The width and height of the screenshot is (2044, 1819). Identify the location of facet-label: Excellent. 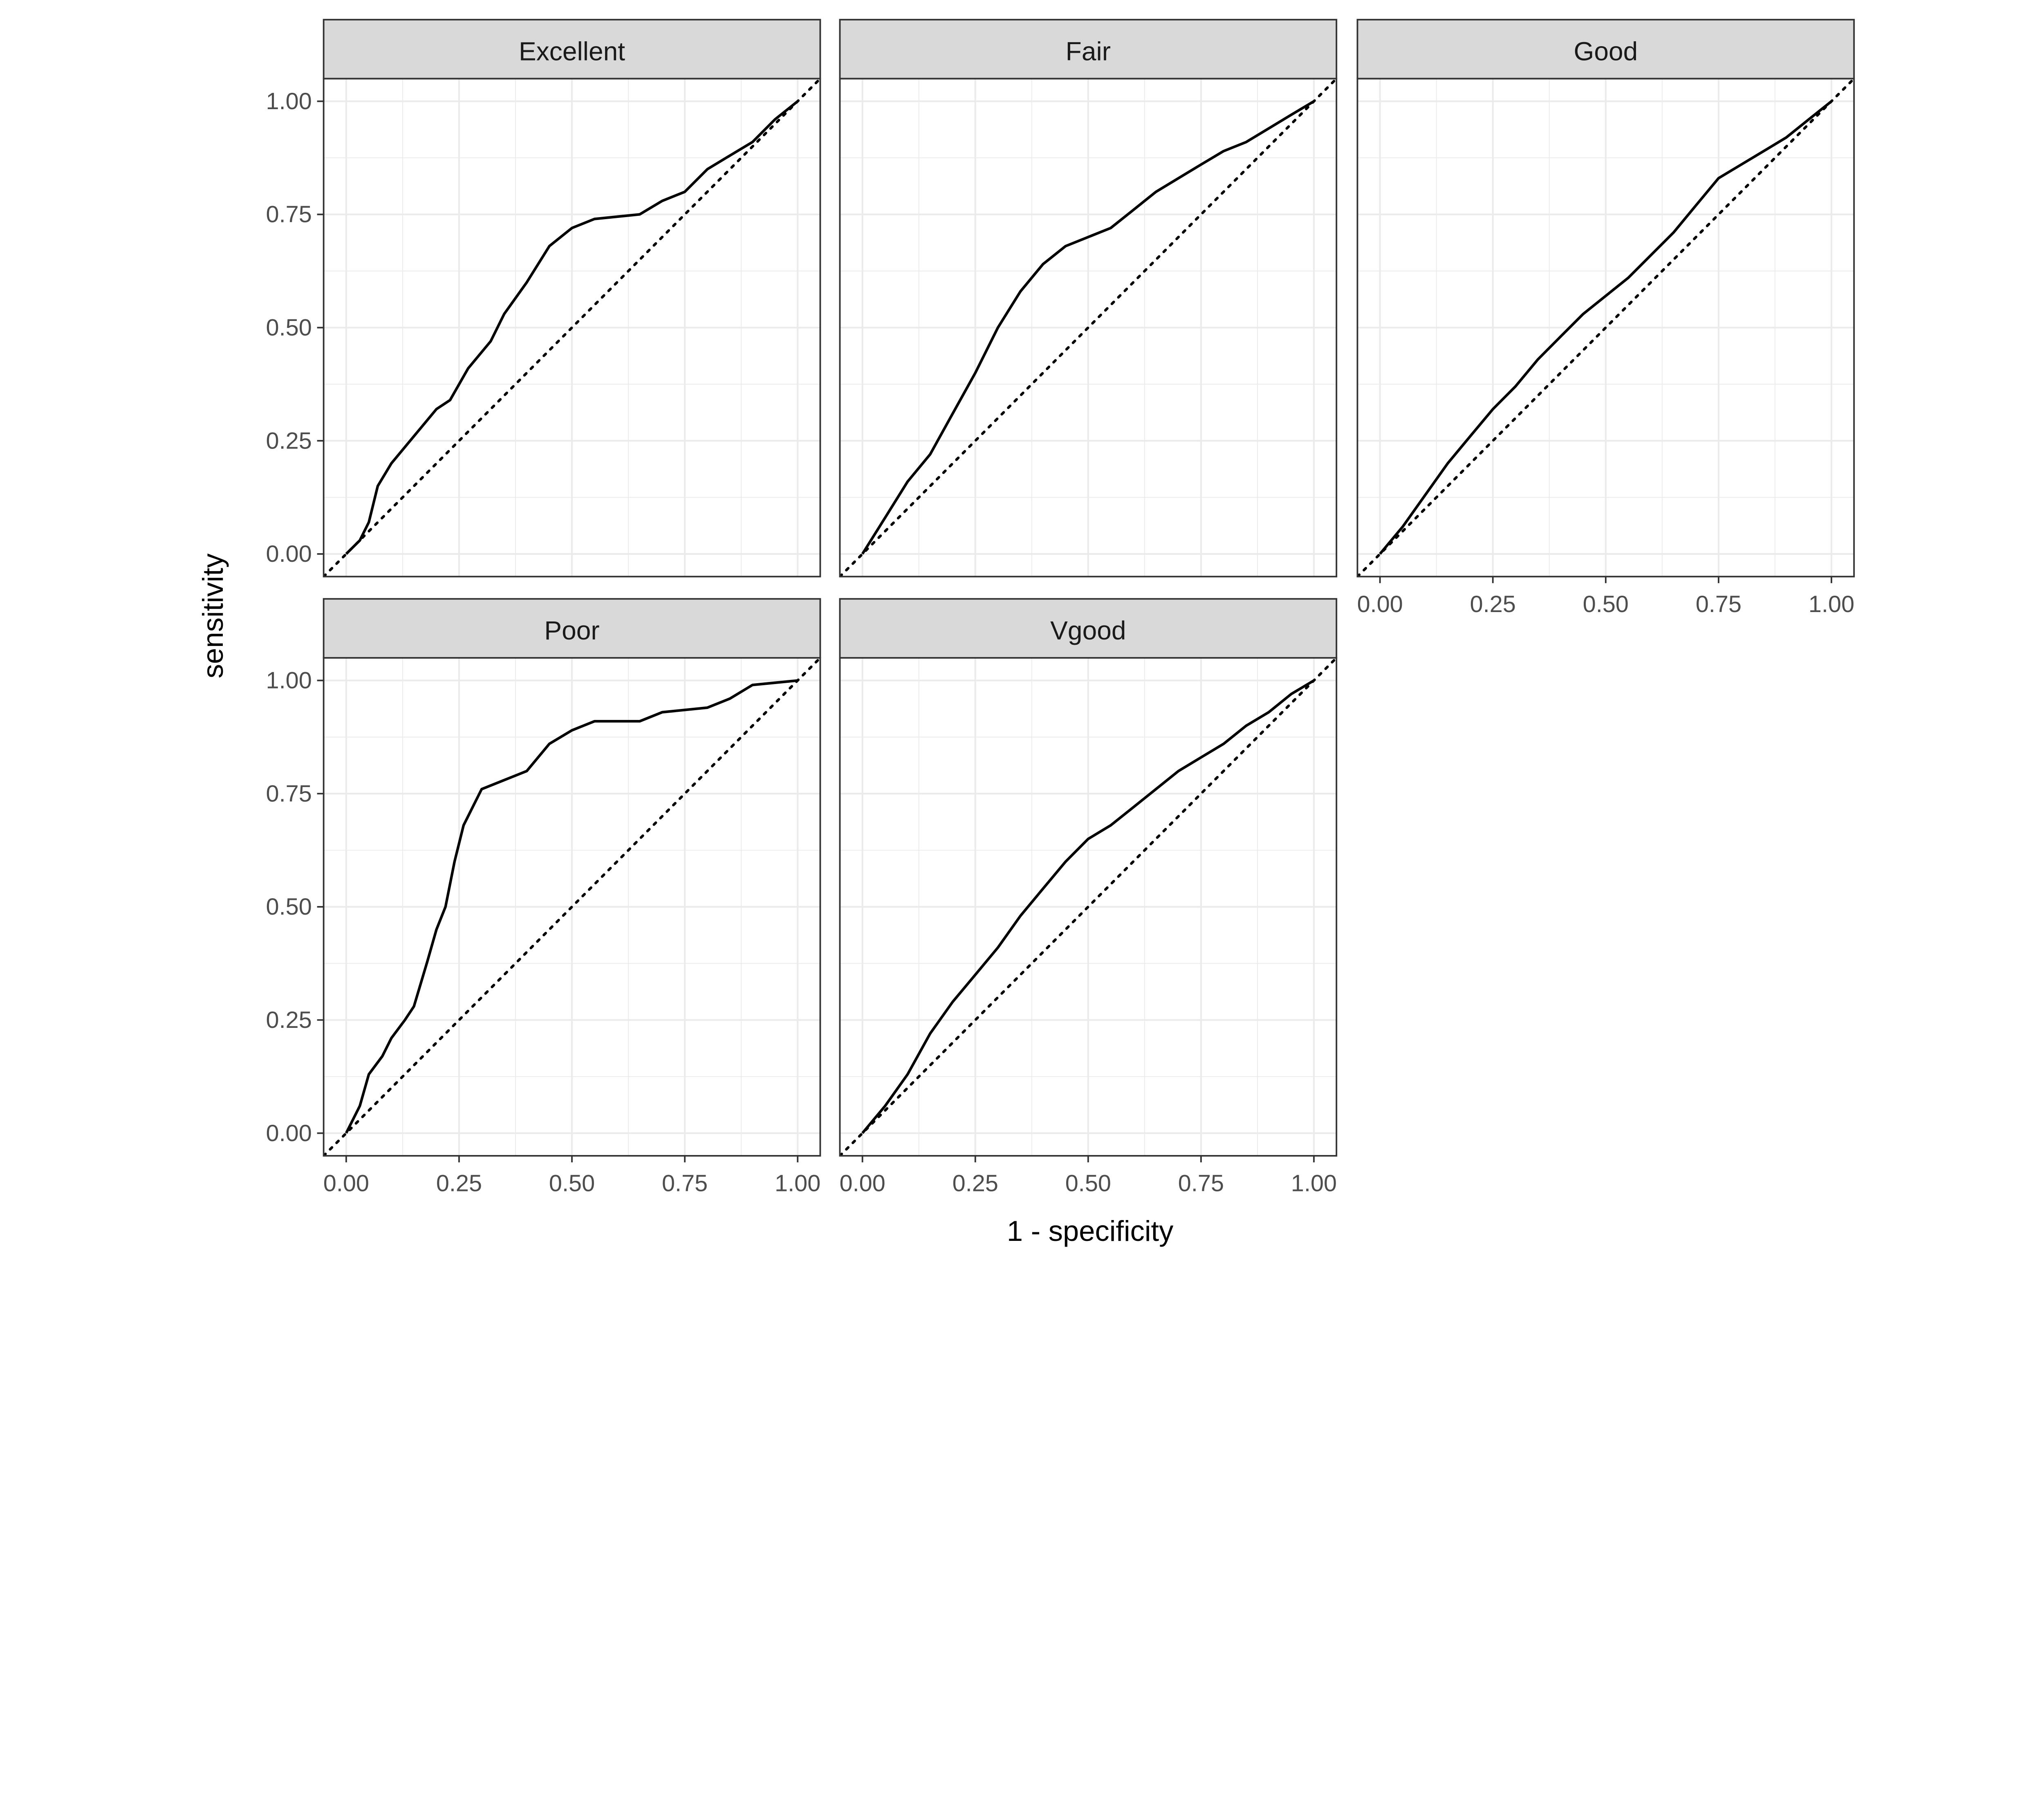
(572, 51).